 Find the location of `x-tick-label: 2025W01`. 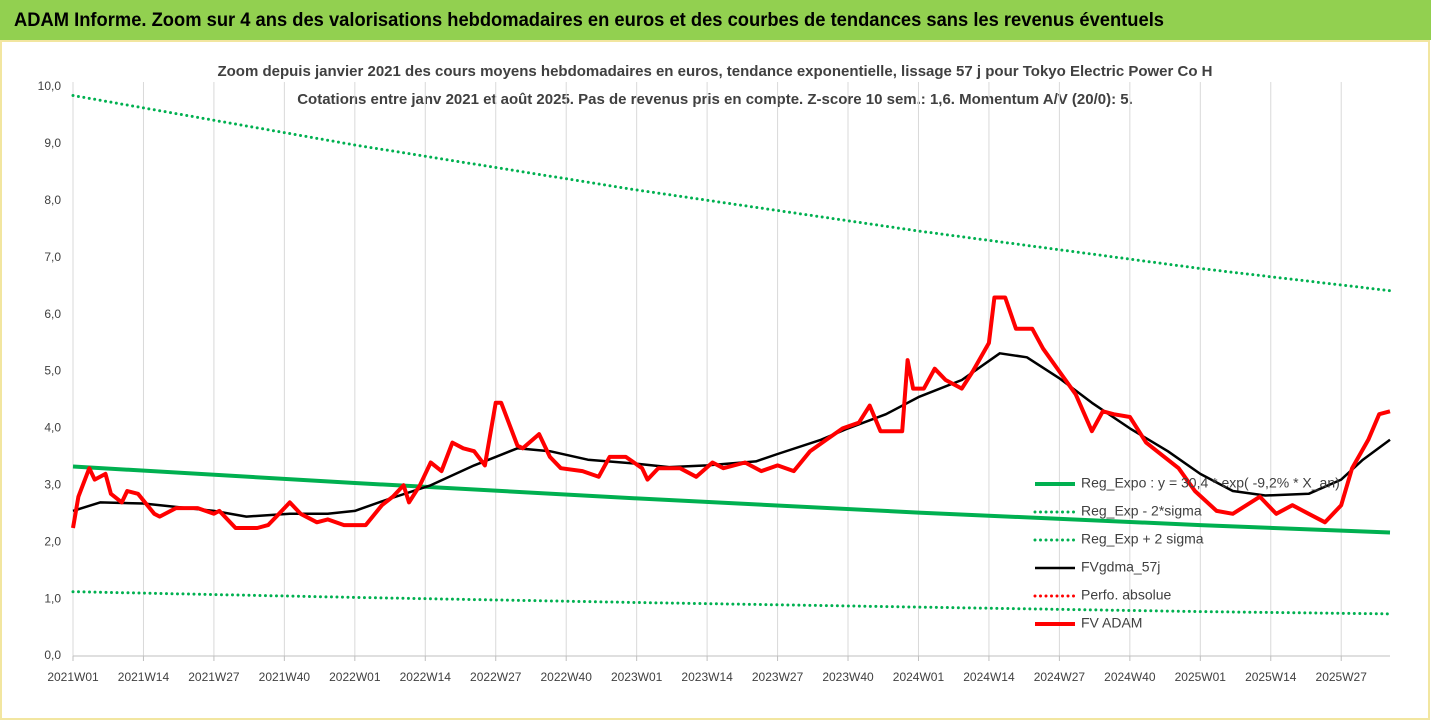

x-tick-label: 2025W01 is located at coordinates (1201, 677).